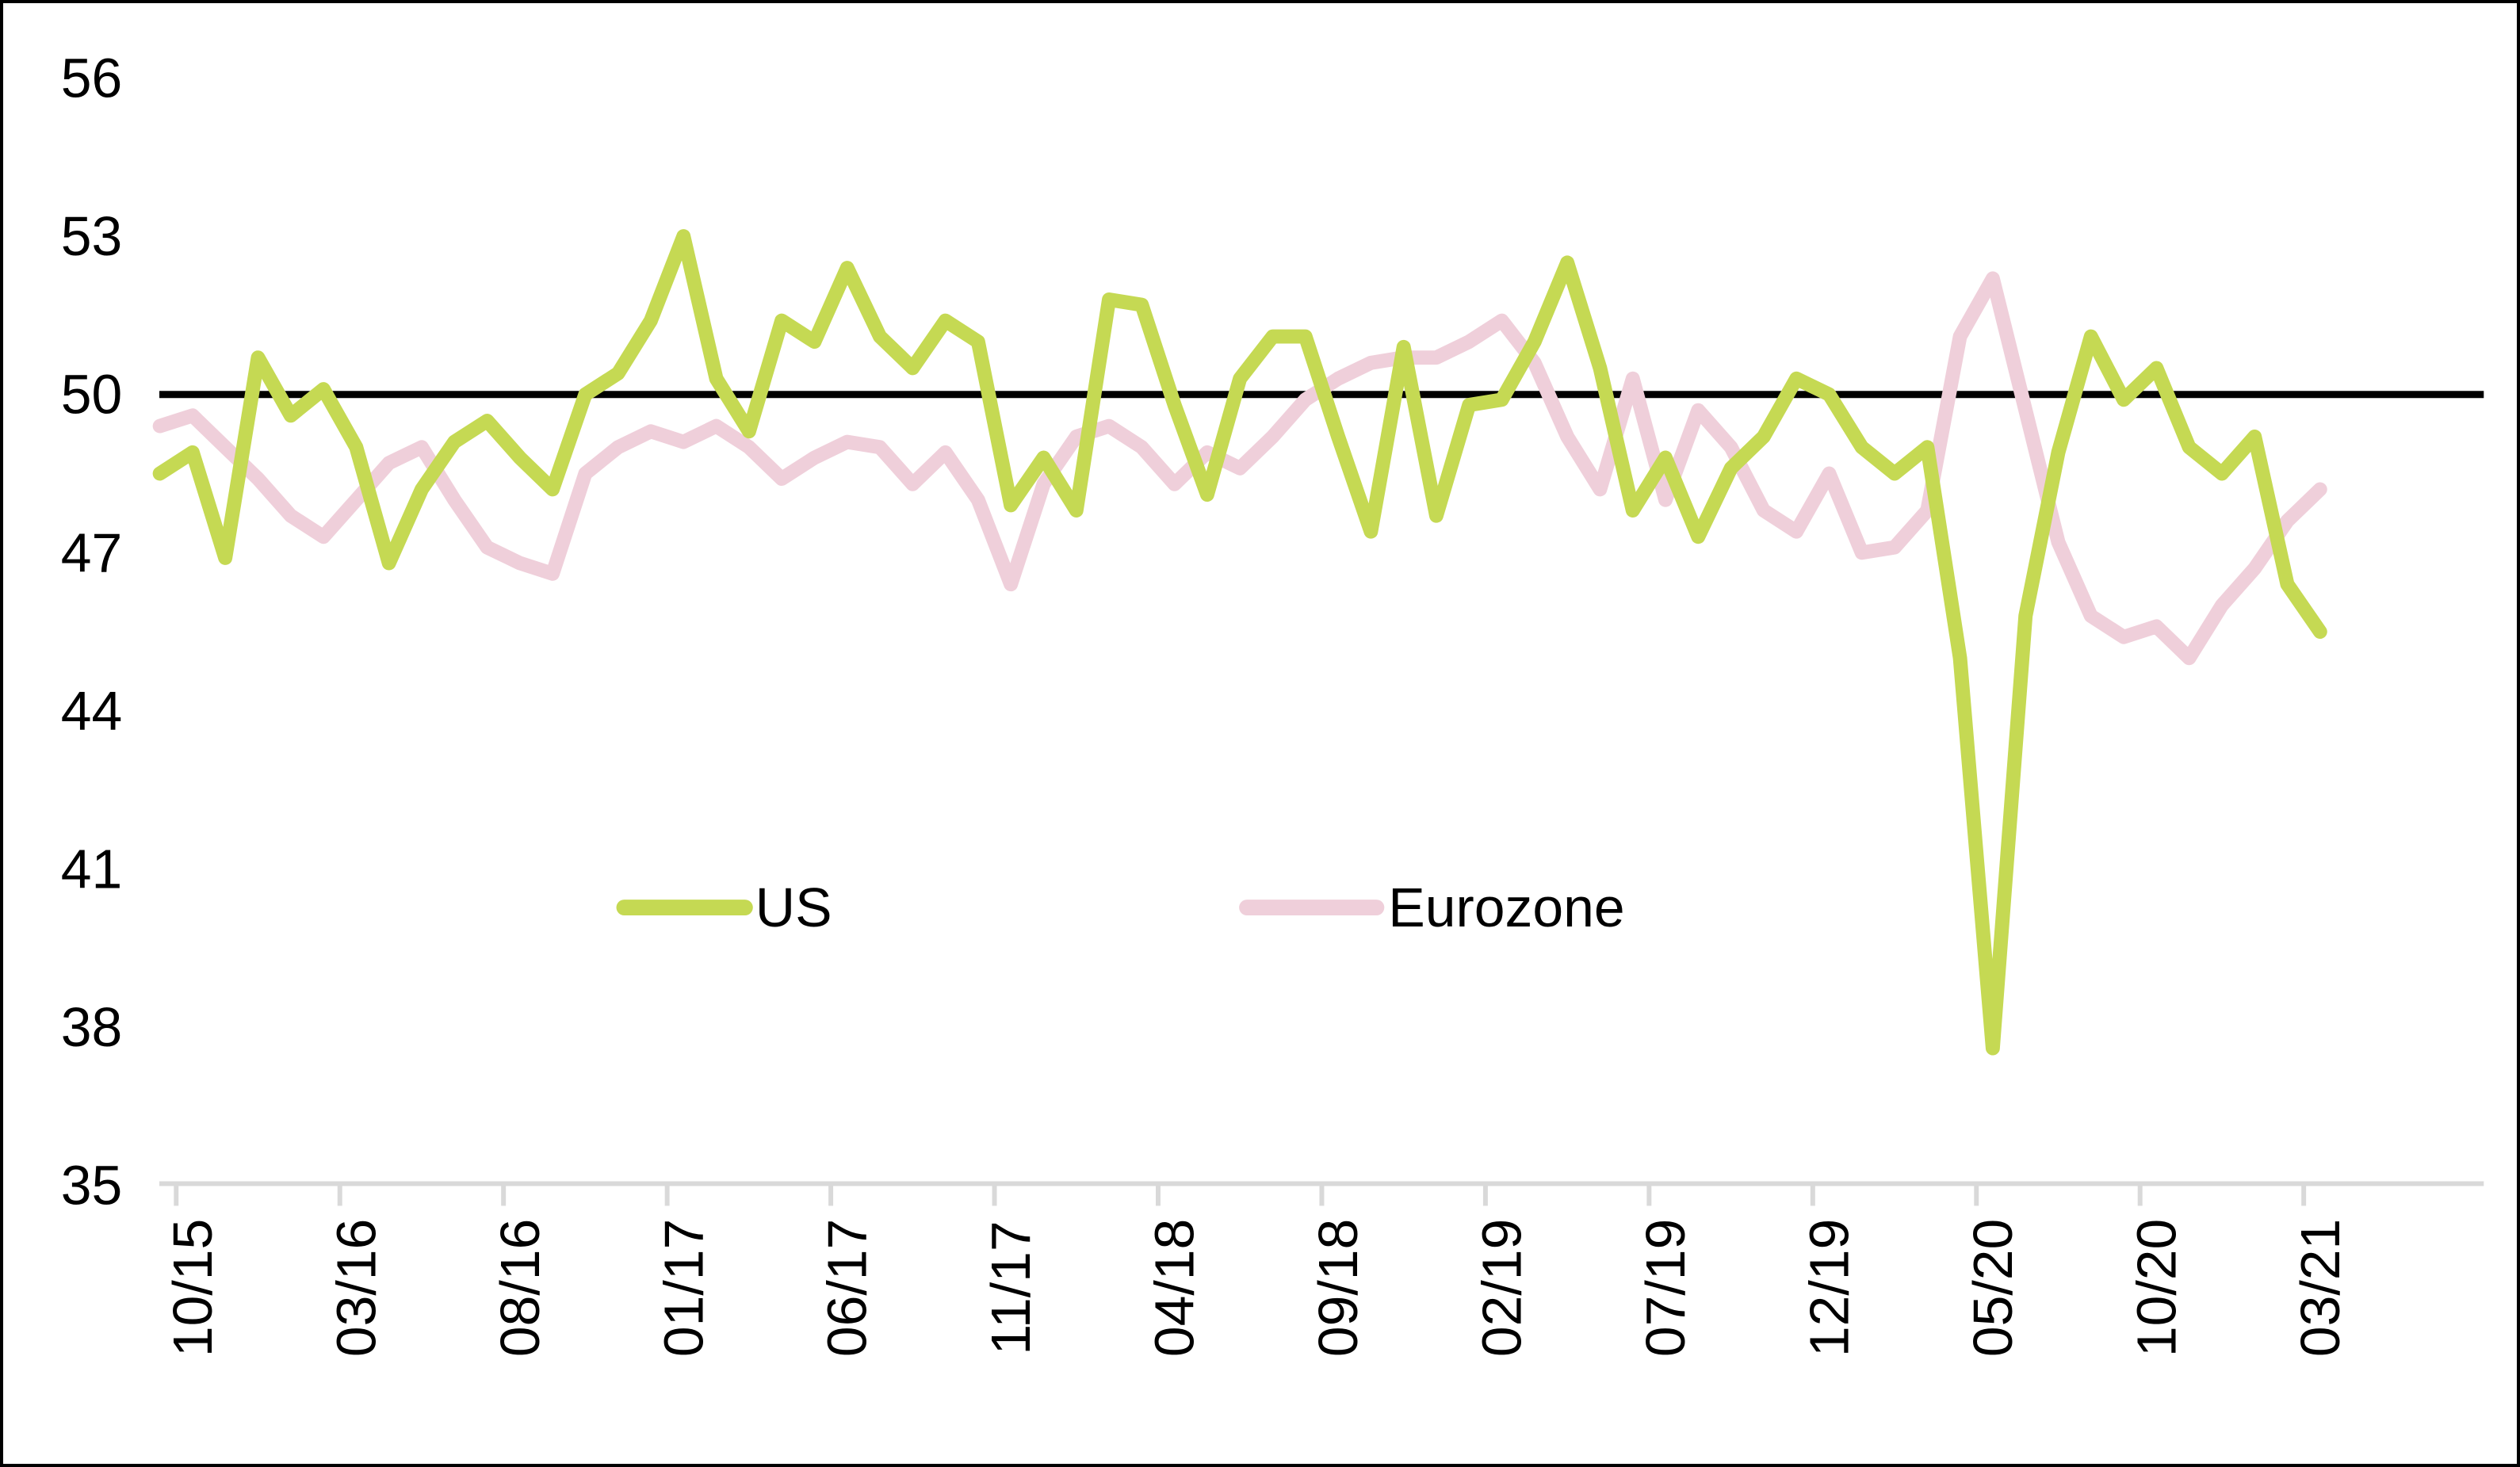 This screenshot has height=1467, width=2520. Describe the element at coordinates (1011, 1287) in the screenshot. I see `x-axis-label-11-17: 11/17` at that location.